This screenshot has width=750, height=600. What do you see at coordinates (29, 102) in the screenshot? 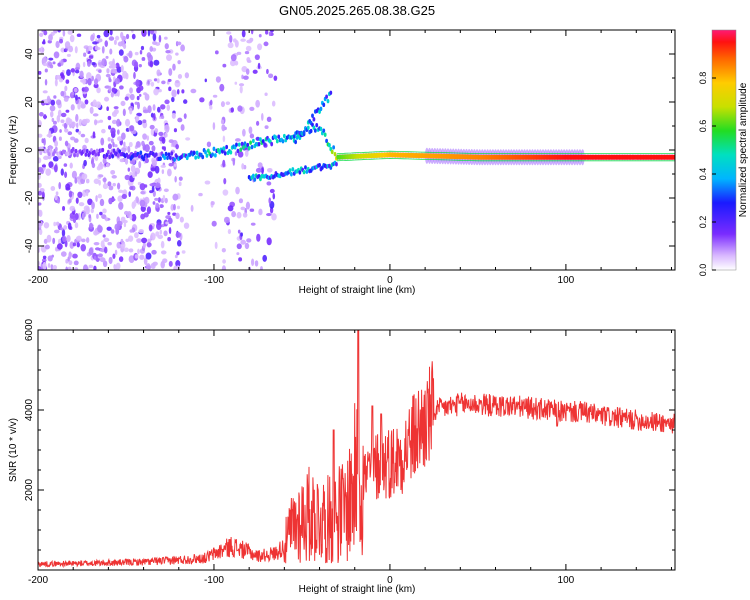
I see `y-tick-label: 20` at bounding box center [29, 102].